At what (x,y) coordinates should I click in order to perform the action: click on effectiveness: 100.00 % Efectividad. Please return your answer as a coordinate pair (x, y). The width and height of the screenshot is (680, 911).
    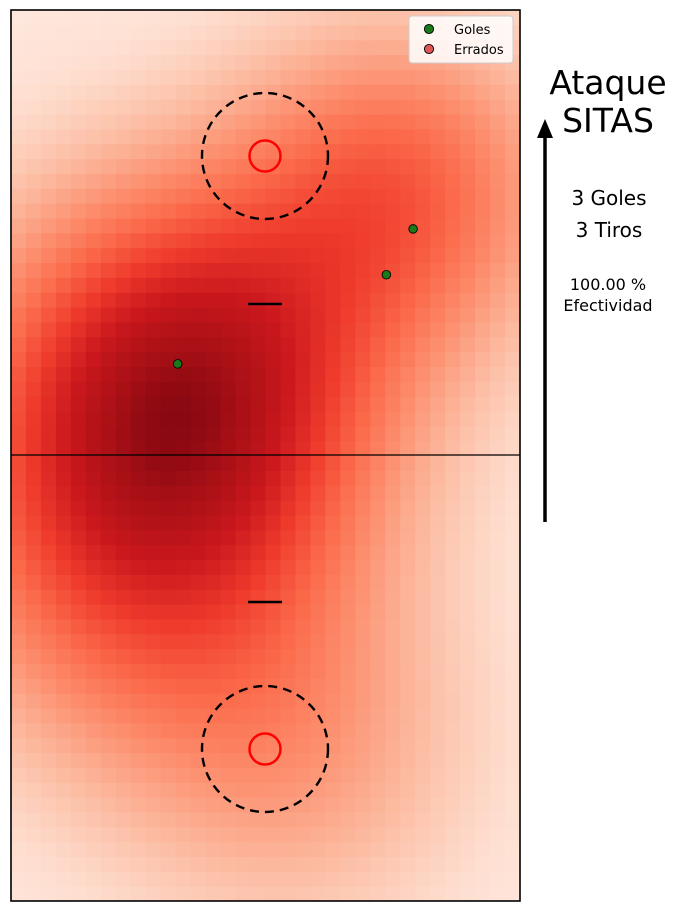
    Looking at the image, I should click on (608, 295).